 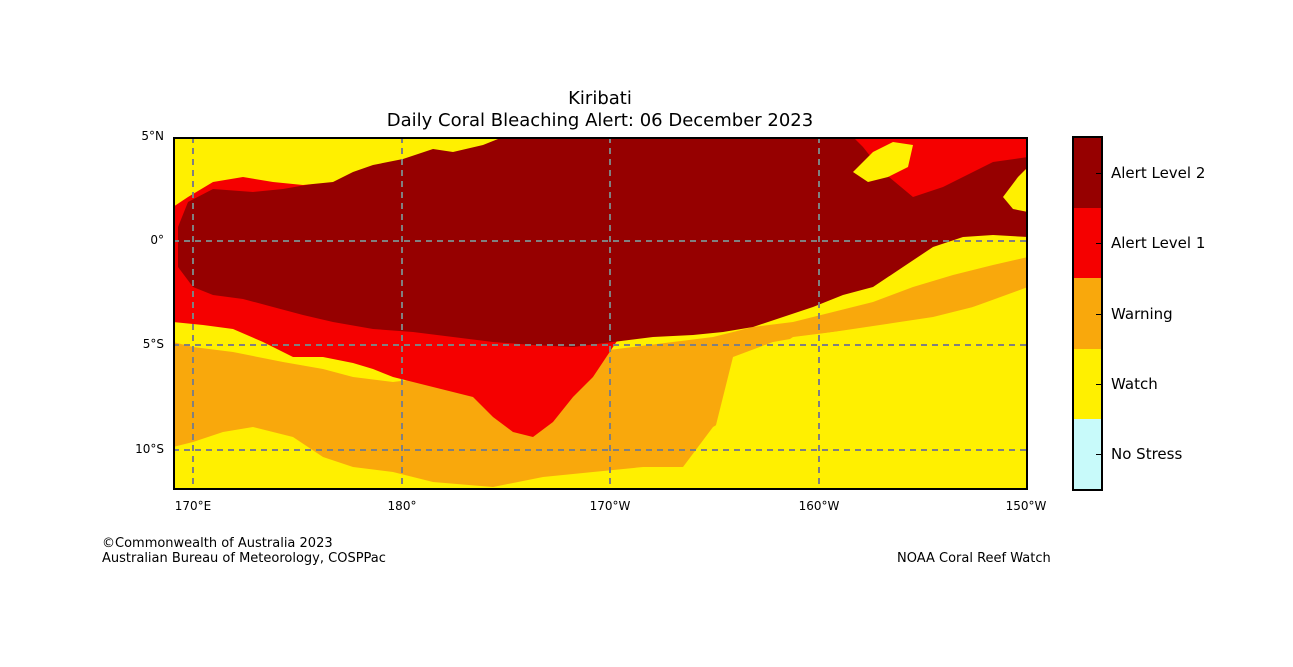 I want to click on legend-label: Watch, so click(x=1134, y=383).